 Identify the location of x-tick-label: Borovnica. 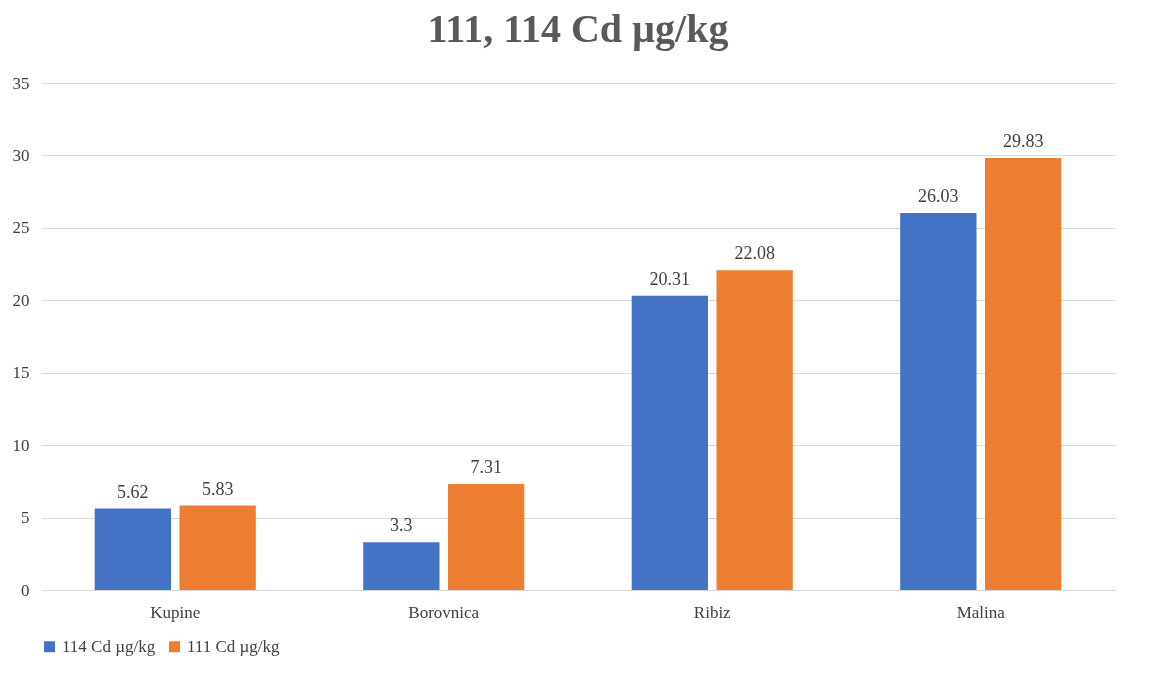
(444, 612).